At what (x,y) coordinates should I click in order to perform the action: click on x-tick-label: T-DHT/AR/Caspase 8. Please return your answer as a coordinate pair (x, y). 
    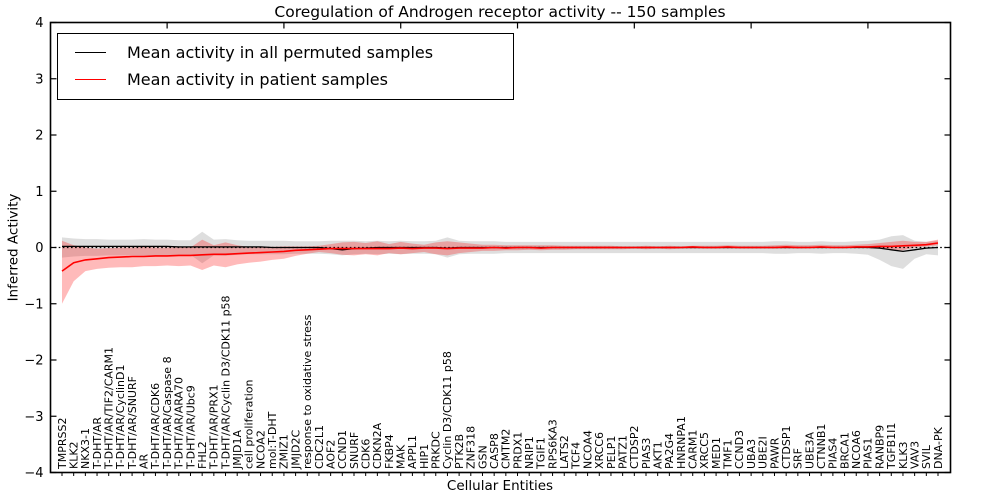
    Looking at the image, I should click on (167, 413).